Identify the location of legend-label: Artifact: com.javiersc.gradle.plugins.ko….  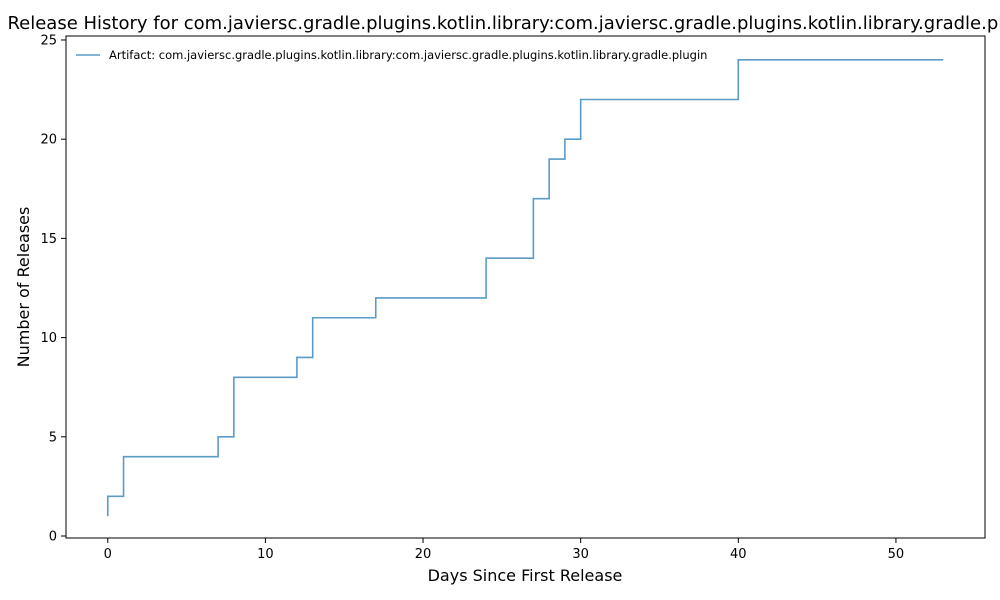
(408, 55).